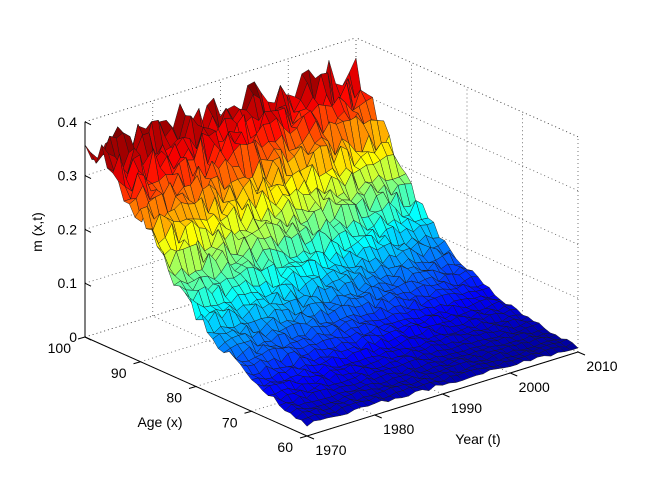 Image resolution: width=654 pixels, height=491 pixels. I want to click on x-tick-label: 1990, so click(466, 408).